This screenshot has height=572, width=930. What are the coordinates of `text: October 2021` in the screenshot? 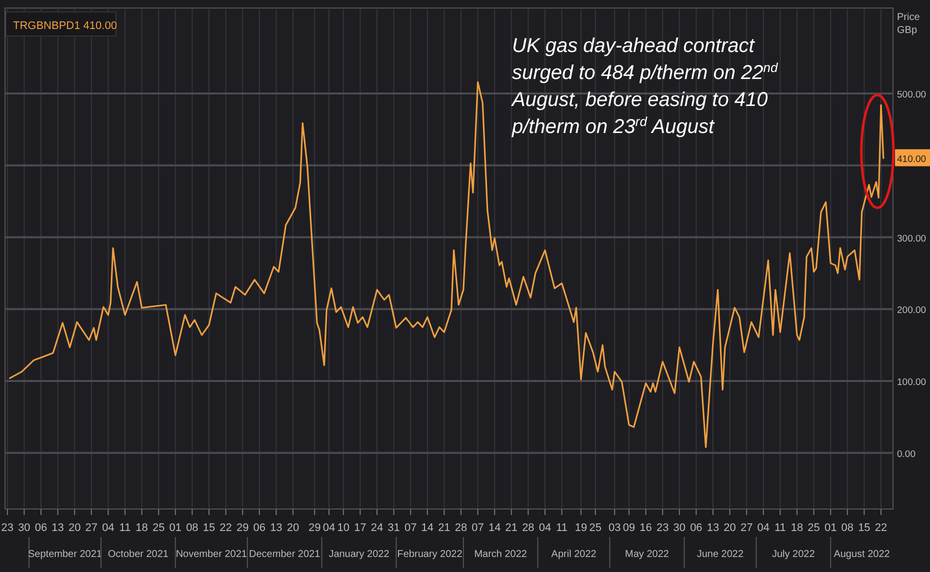 It's located at (138, 554).